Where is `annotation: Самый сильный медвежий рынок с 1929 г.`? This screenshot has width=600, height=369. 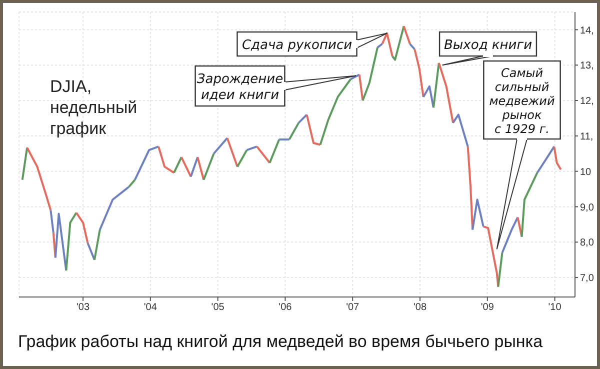 annotation: Самый сильный медвежий рынок с 1929 г. is located at coordinates (522, 101).